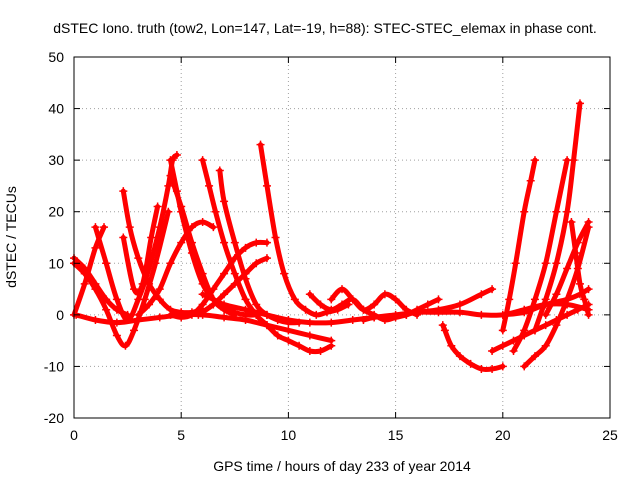  I want to click on y-tick-label: 40, so click(56, 109).